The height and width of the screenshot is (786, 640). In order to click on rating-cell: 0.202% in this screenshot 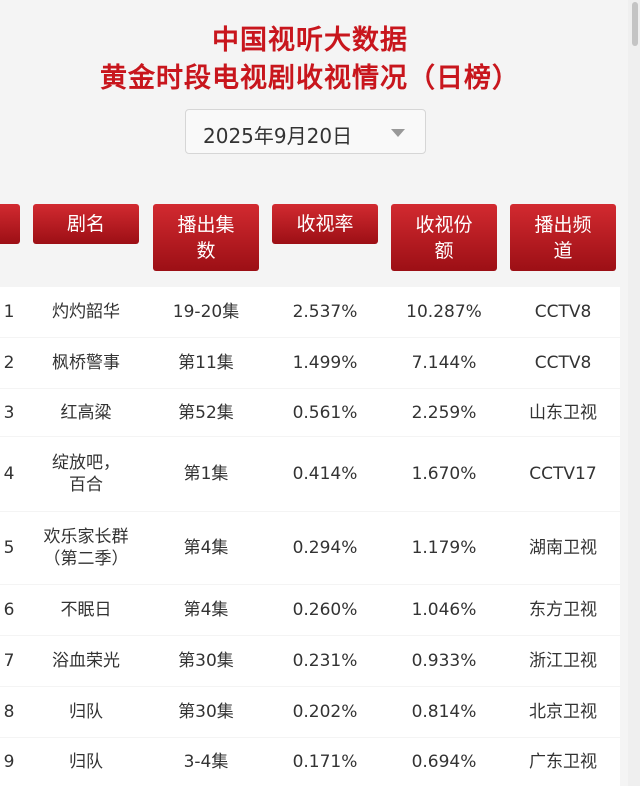, I will do `click(325, 712)`.